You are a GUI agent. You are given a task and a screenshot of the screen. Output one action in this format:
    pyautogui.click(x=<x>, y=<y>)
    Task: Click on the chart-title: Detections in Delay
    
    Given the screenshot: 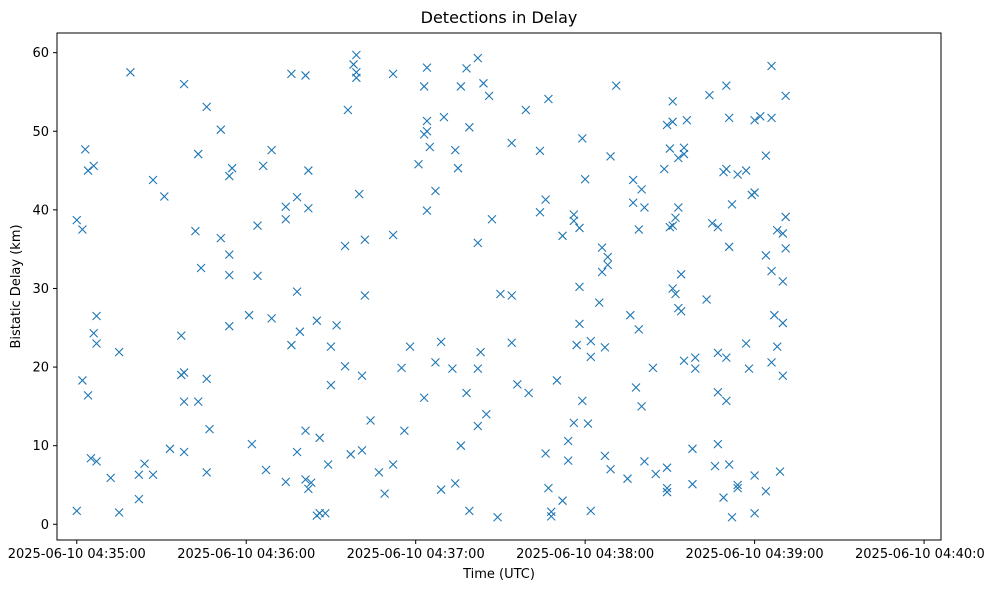 What is the action you would take?
    pyautogui.click(x=499, y=17)
    